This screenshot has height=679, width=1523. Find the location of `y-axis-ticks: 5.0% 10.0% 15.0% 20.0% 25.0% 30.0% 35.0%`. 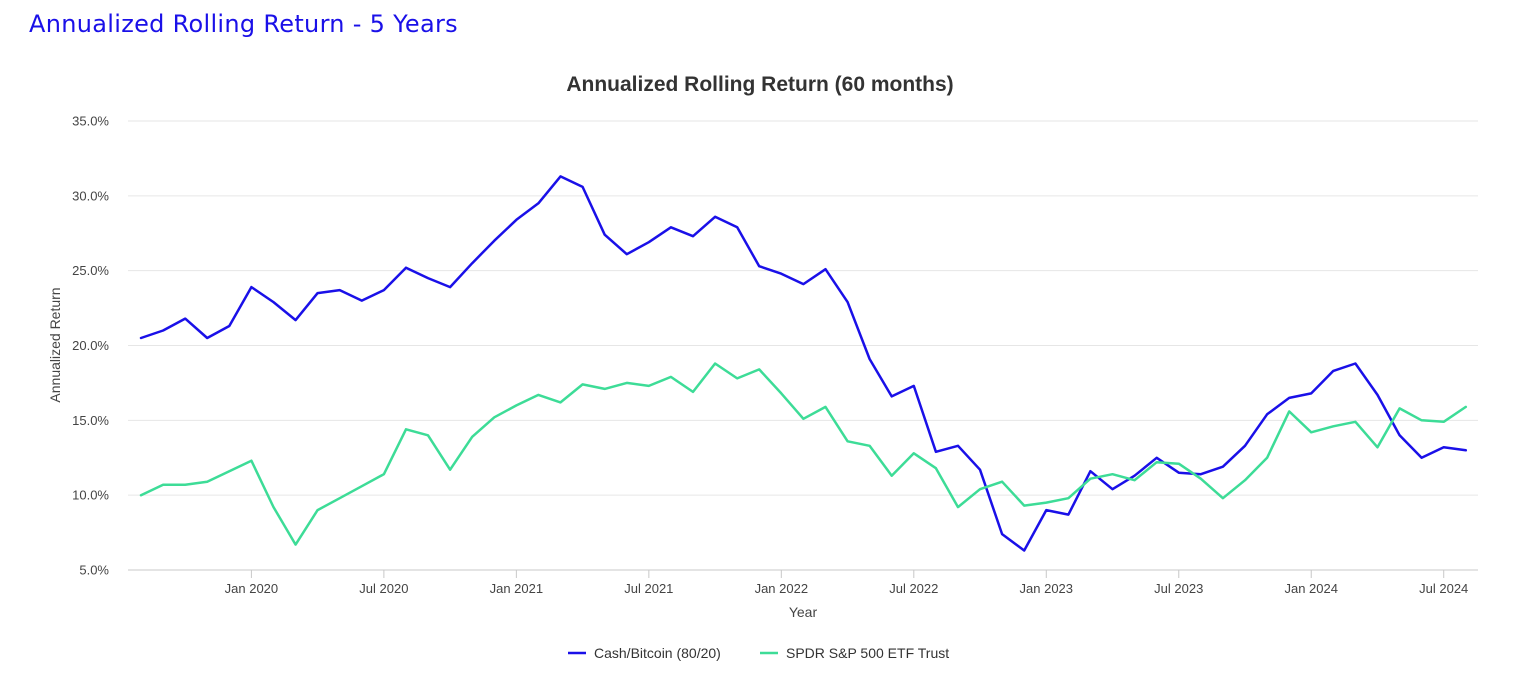

y-axis-ticks: 5.0% 10.0% 15.0% 20.0% 25.0% 30.0% 35.0% is located at coordinates (90, 346).